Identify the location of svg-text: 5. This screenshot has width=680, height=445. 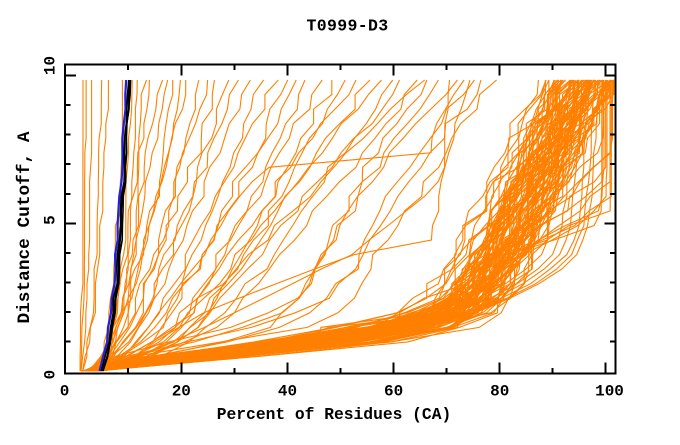
(51, 220).